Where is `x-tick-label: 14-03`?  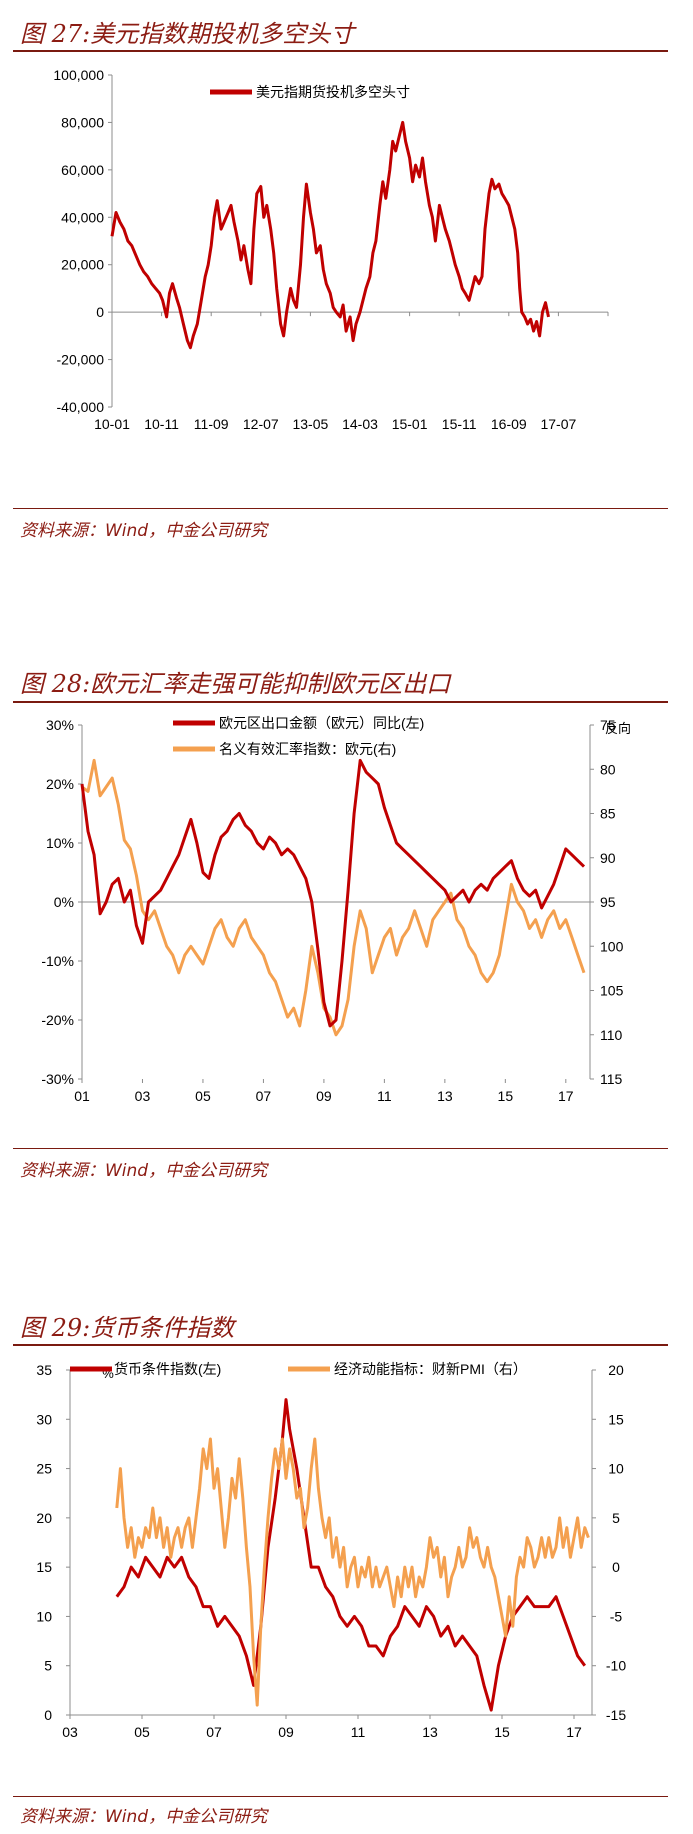 x-tick-label: 14-03 is located at coordinates (360, 424).